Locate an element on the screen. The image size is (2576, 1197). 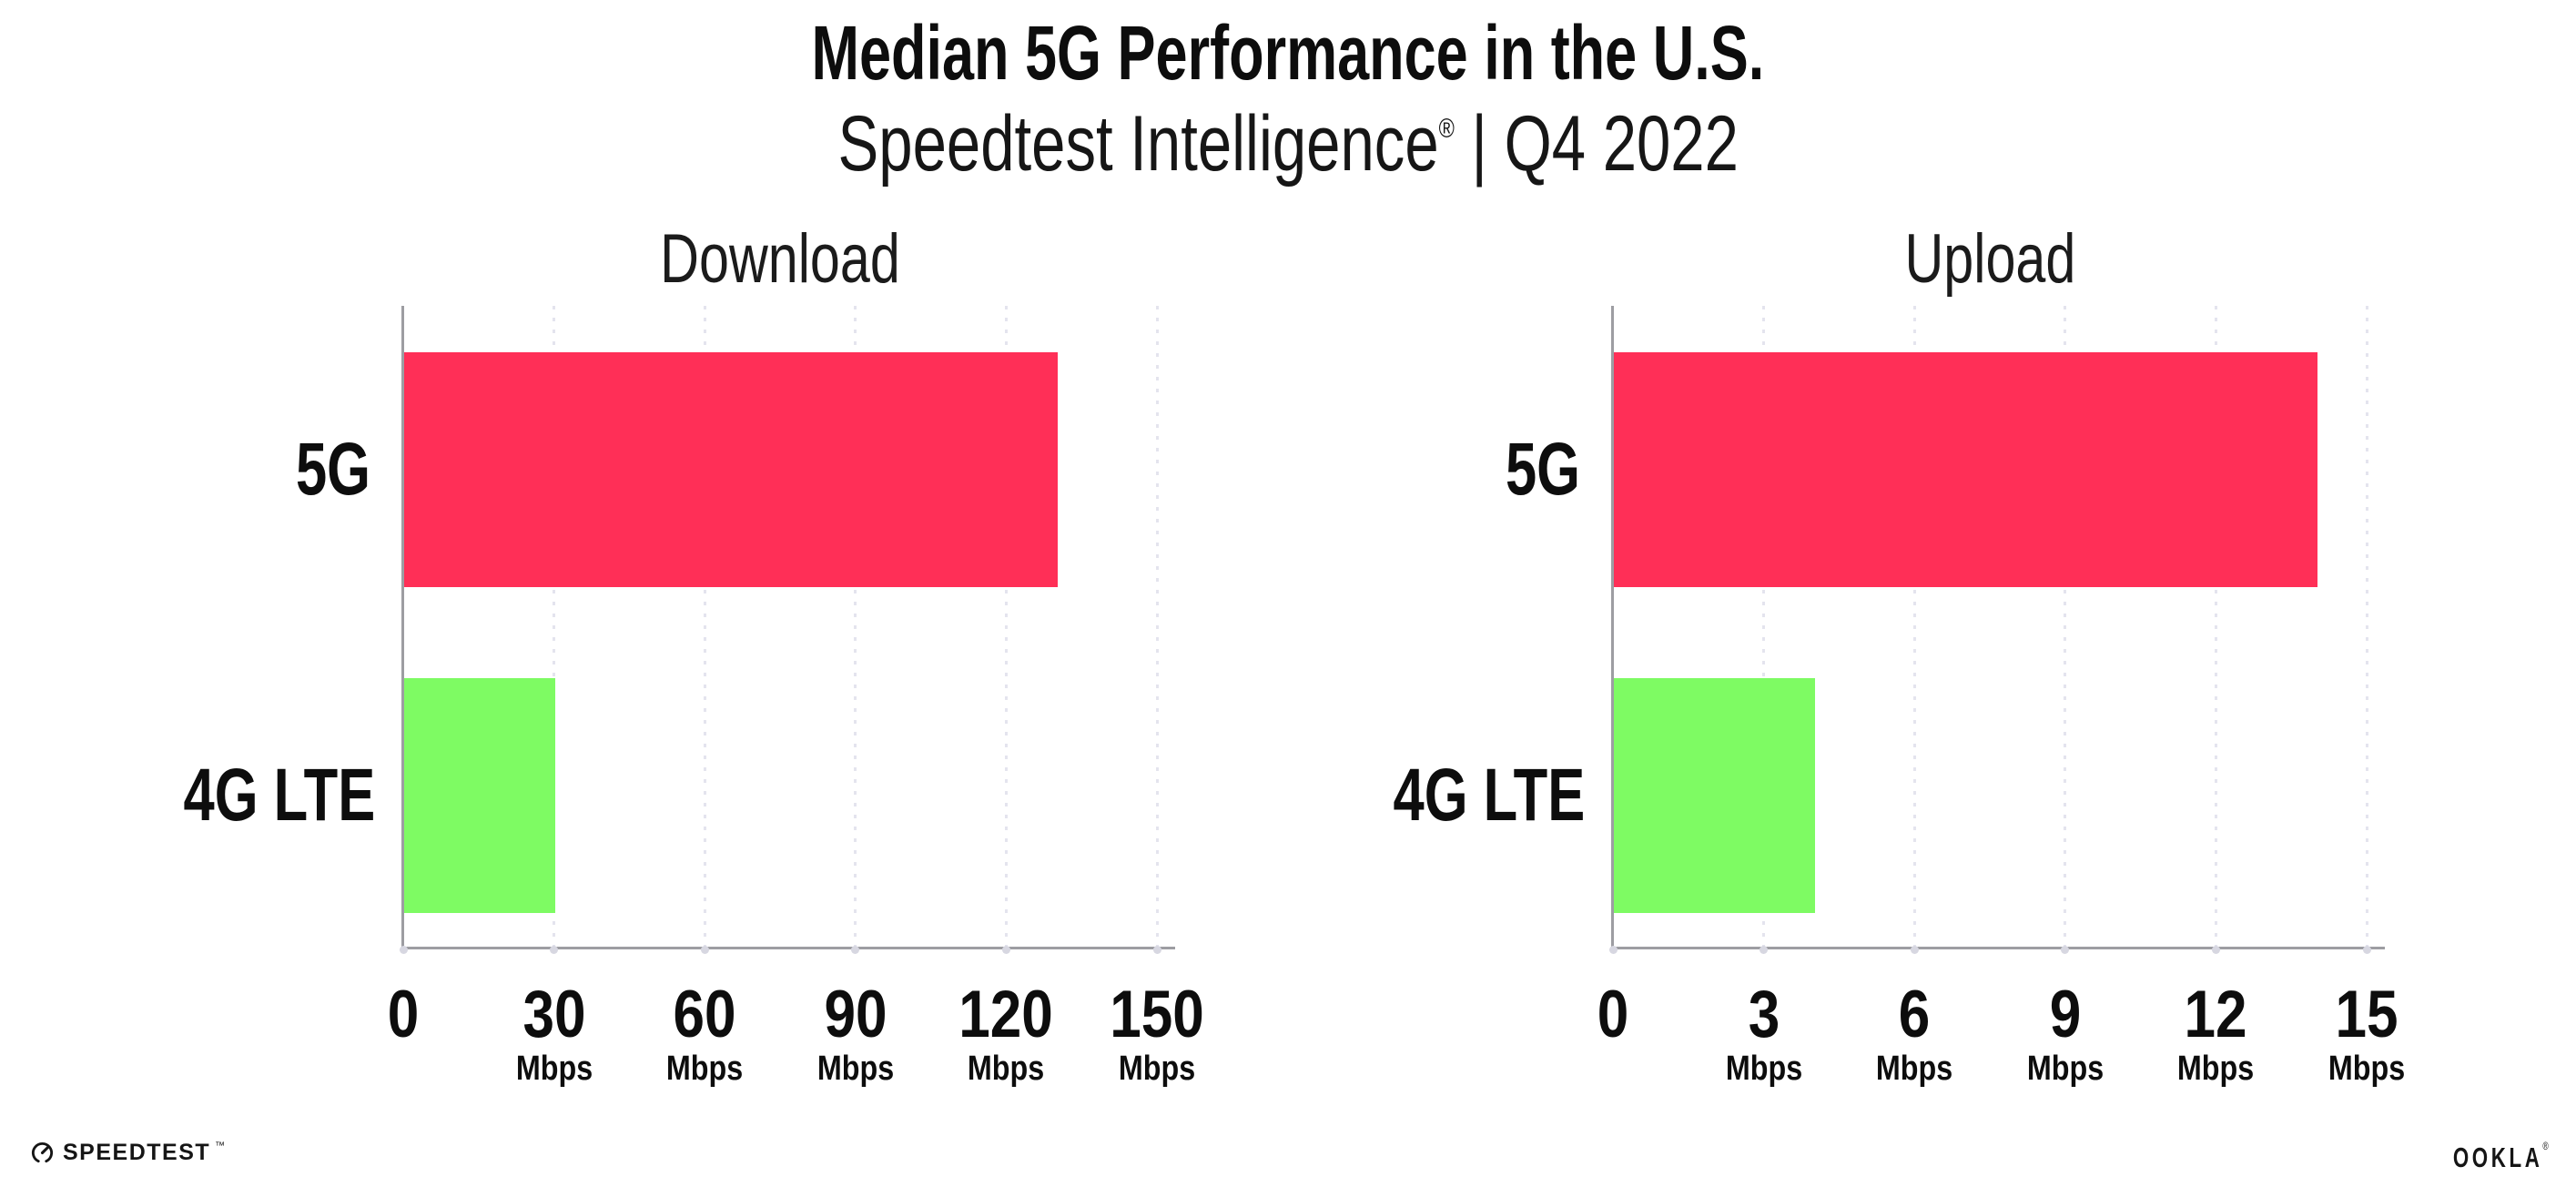
upload-chart-title: Upload is located at coordinates (1989, 259).